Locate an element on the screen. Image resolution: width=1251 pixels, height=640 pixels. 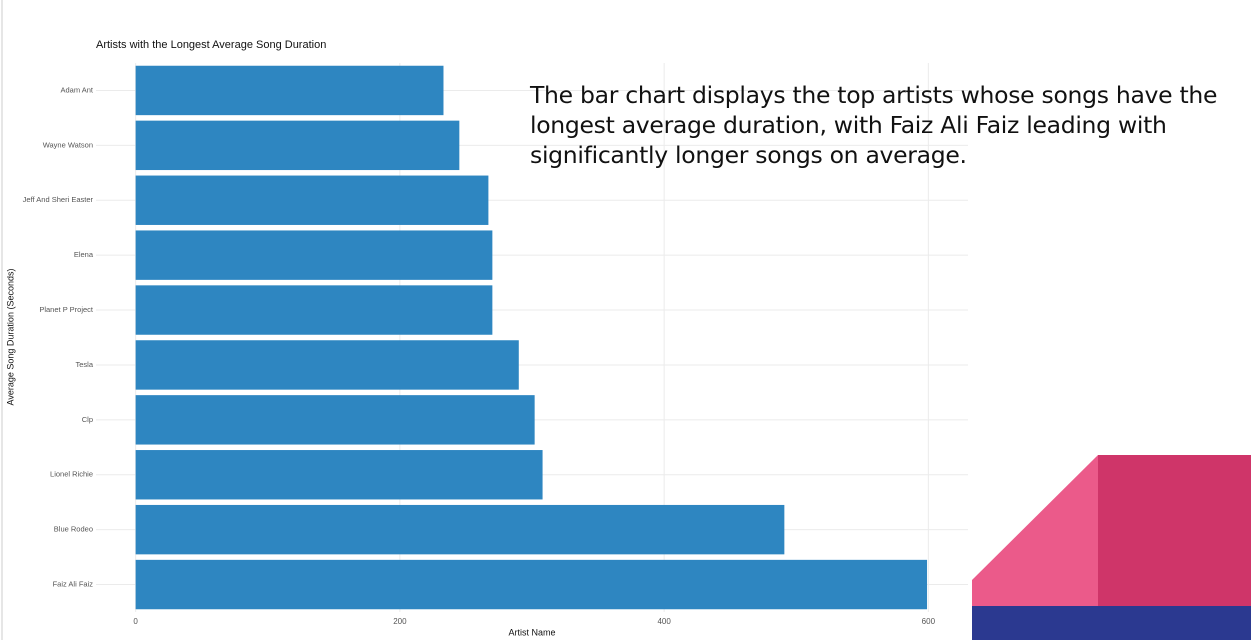
x-tick-label: 400 is located at coordinates (664, 621).